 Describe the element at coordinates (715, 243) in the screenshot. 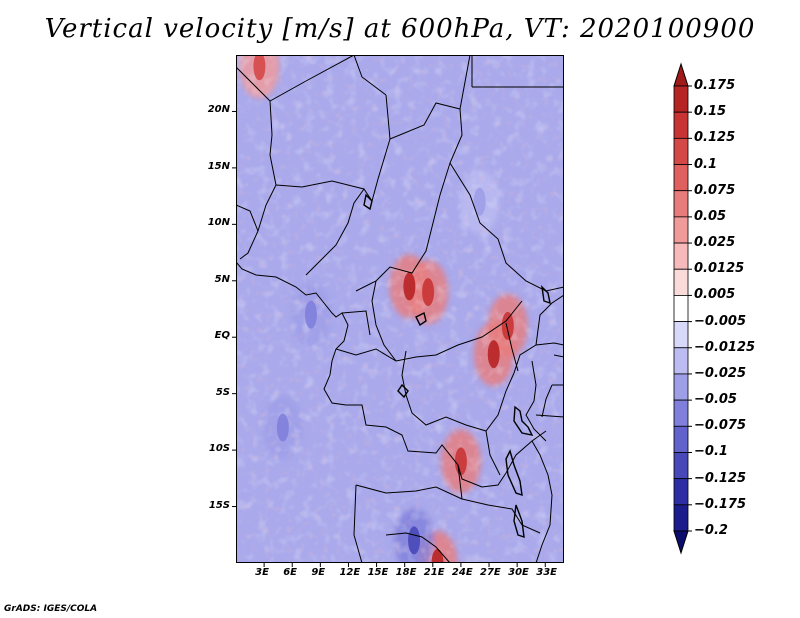

I see `colorbar-label: 0.025` at that location.